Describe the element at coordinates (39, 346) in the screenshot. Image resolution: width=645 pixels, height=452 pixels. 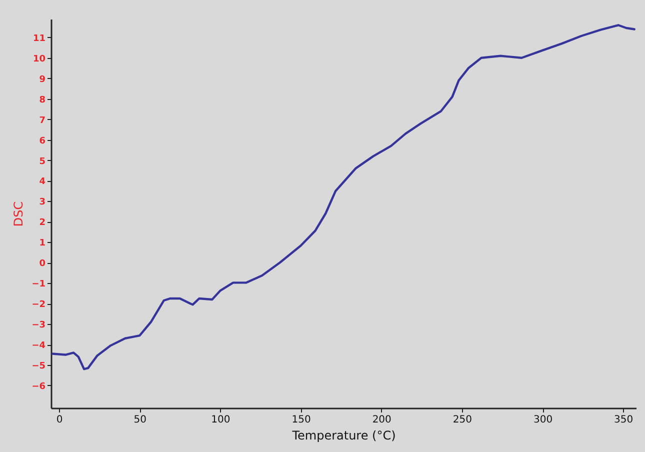
I see `y-tick-label: −4` at that location.